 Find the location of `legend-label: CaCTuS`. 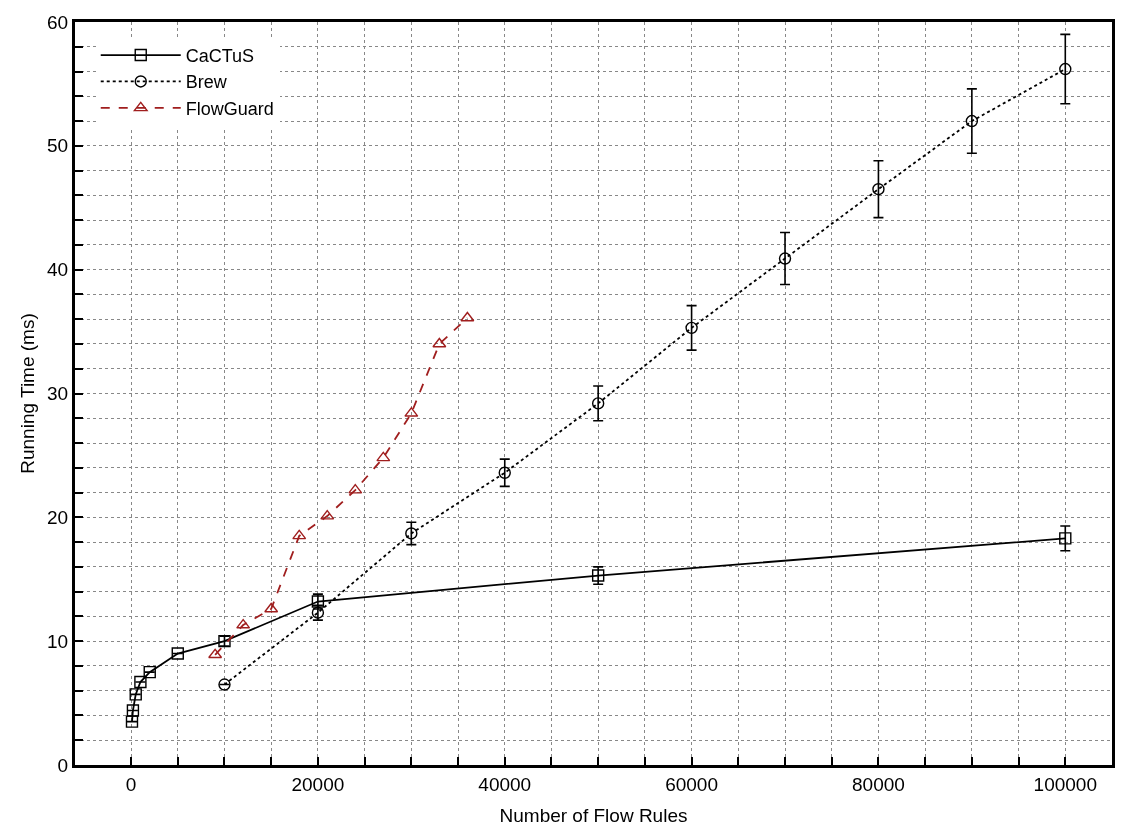

legend-label: CaCTuS is located at coordinates (220, 56).